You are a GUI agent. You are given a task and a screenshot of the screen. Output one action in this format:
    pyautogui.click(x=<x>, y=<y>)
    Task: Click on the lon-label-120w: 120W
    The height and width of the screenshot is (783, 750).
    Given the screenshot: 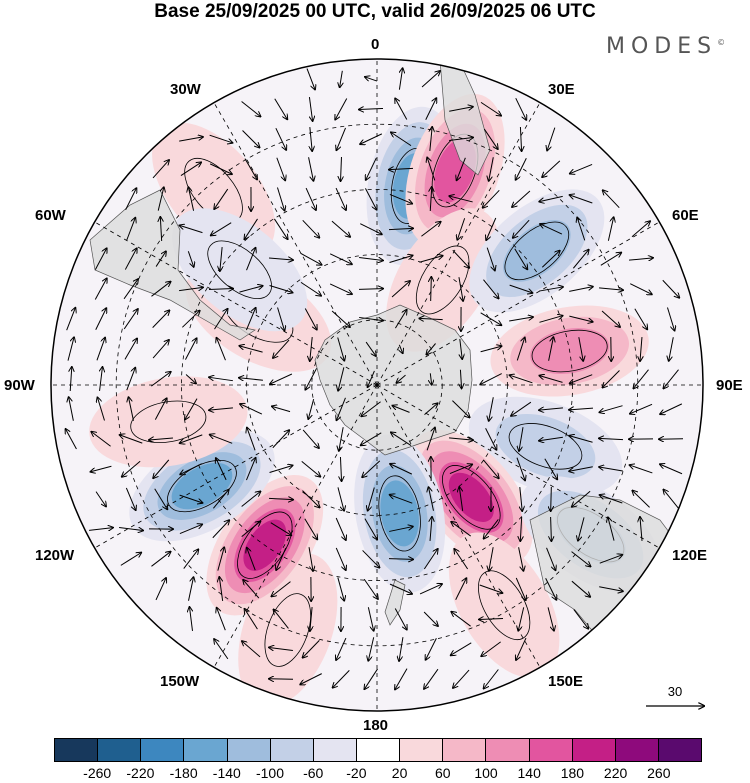 What is the action you would take?
    pyautogui.click(x=55, y=555)
    